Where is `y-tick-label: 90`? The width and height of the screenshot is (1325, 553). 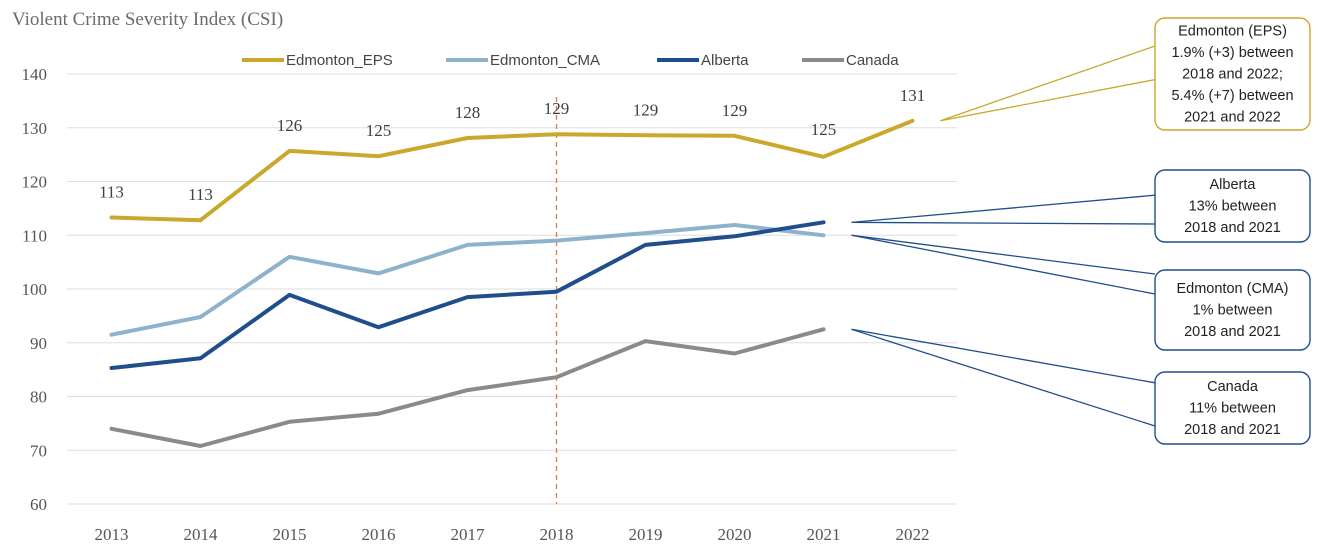
y-tick-label: 90 is located at coordinates (38, 343).